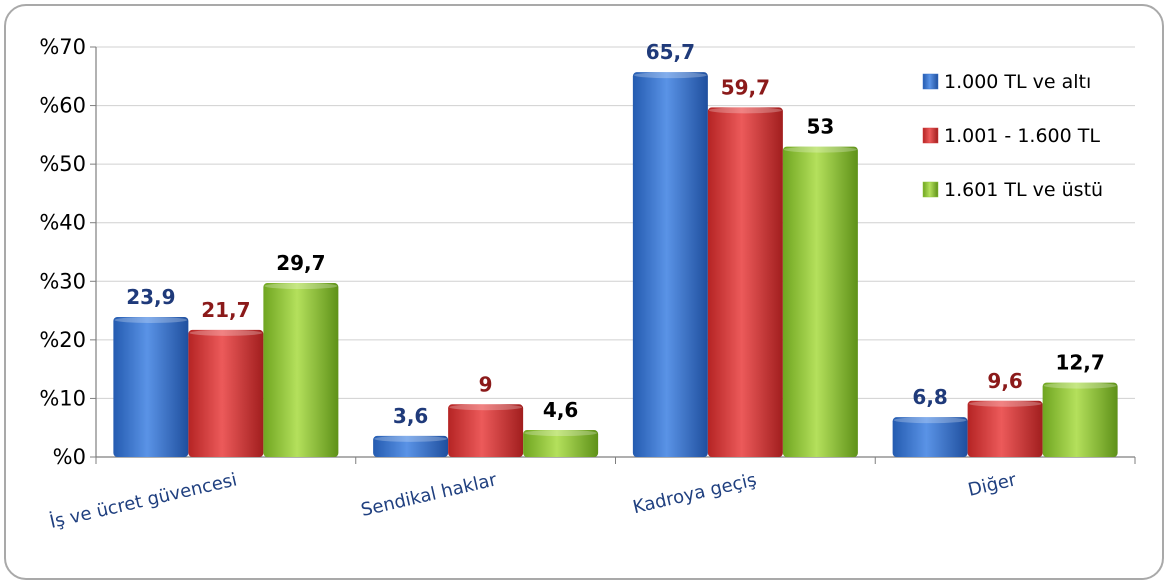 This screenshot has height=586, width=1170. I want to click on y-tick-label: %10, so click(62, 398).